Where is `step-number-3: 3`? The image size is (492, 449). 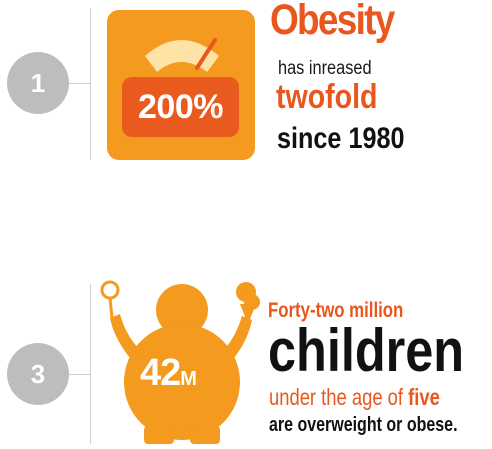 step-number-3: 3 is located at coordinates (38, 374).